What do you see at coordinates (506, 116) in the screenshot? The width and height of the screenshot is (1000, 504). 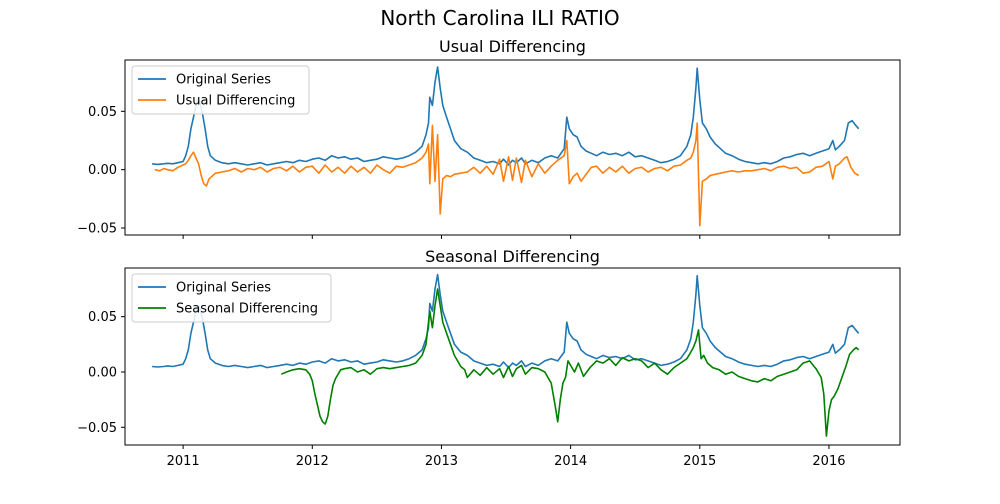 I see `top-series-original` at bounding box center [506, 116].